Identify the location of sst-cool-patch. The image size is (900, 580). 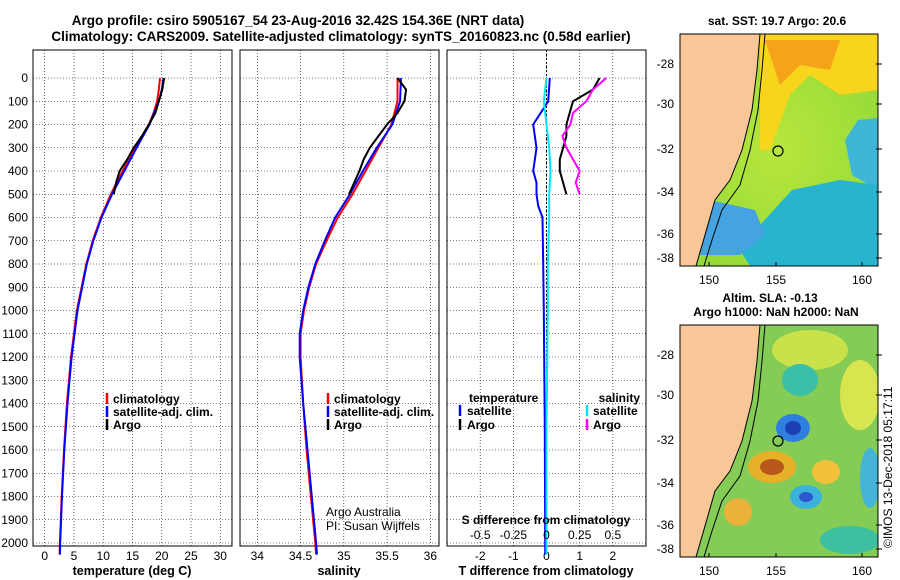
(861, 154).